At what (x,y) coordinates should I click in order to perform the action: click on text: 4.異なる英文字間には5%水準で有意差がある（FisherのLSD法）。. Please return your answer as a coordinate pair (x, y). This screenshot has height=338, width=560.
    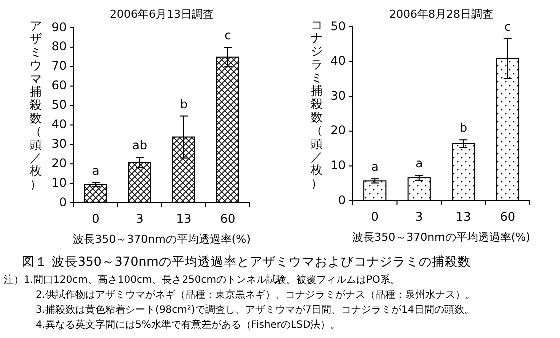
    Looking at the image, I should click on (188, 325).